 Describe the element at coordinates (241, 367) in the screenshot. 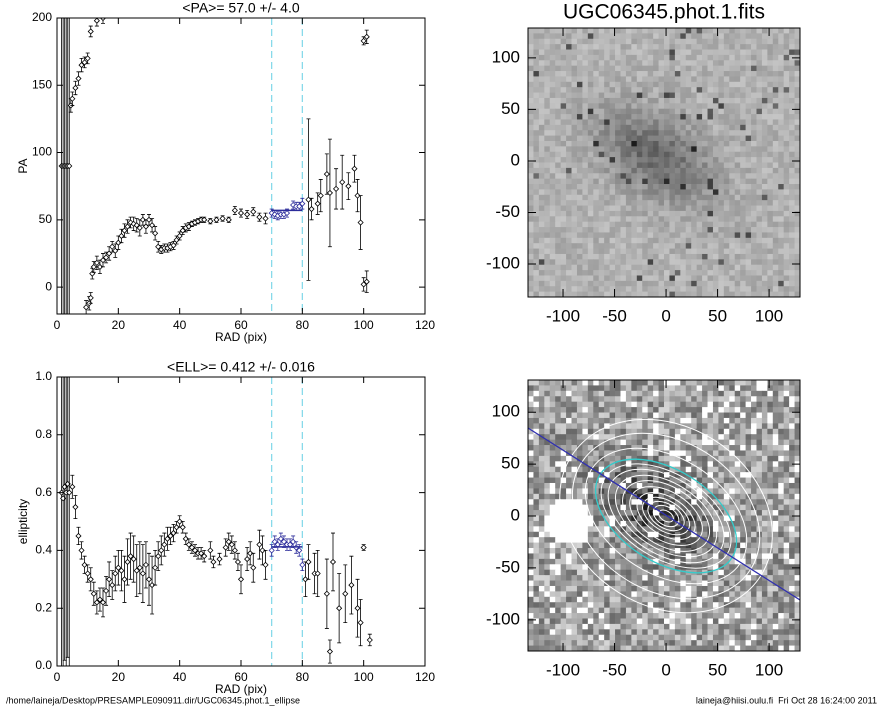

I see `chart-title: <ELL>= 0.412 +/- 0.016` at that location.